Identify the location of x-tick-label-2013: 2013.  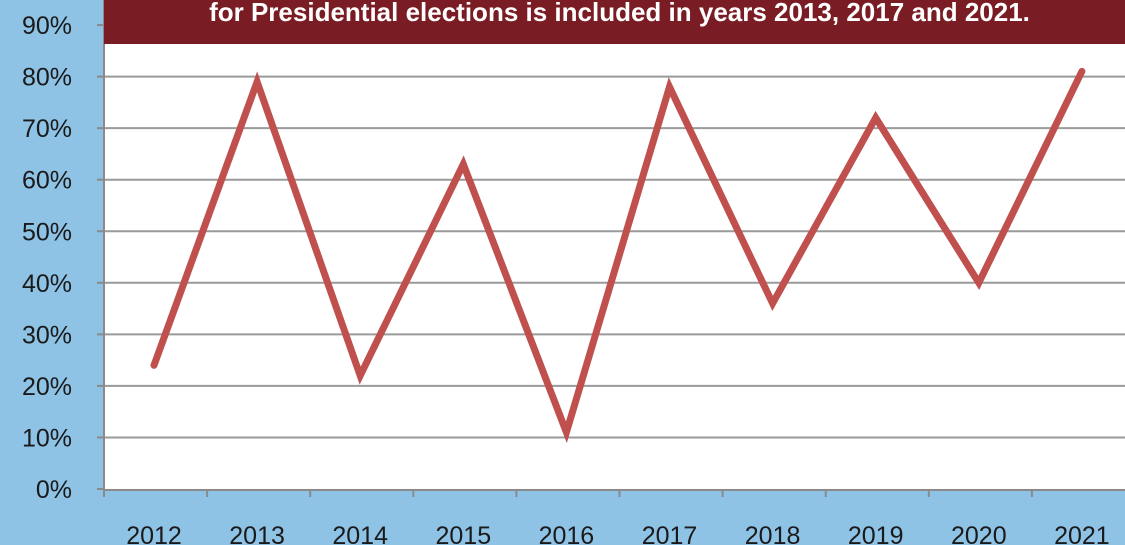
(257, 533).